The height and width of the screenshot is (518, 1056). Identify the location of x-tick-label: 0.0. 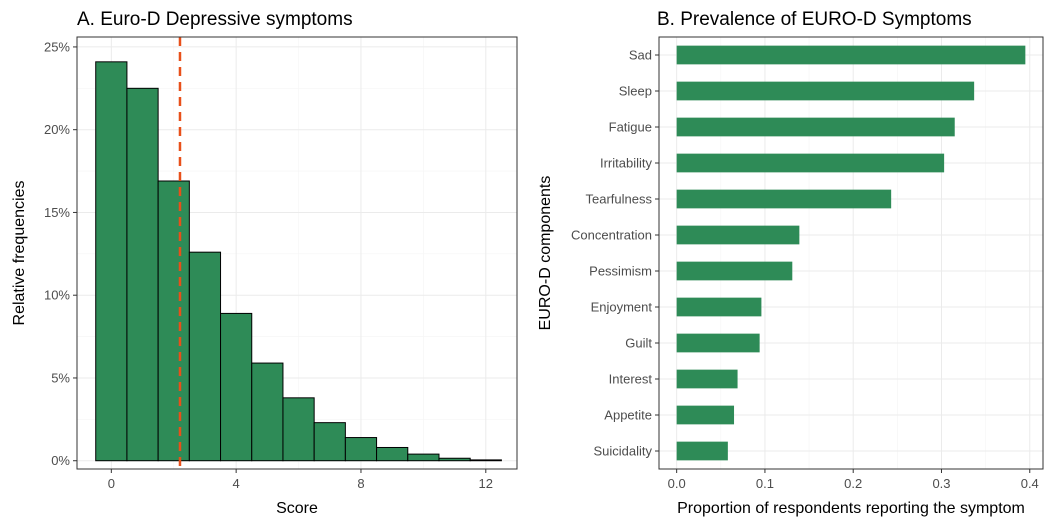
(677, 483).